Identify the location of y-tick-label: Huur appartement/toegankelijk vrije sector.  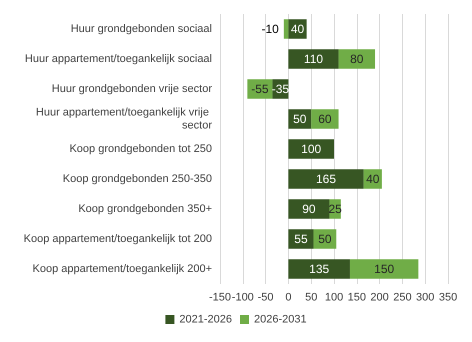
(124, 119).